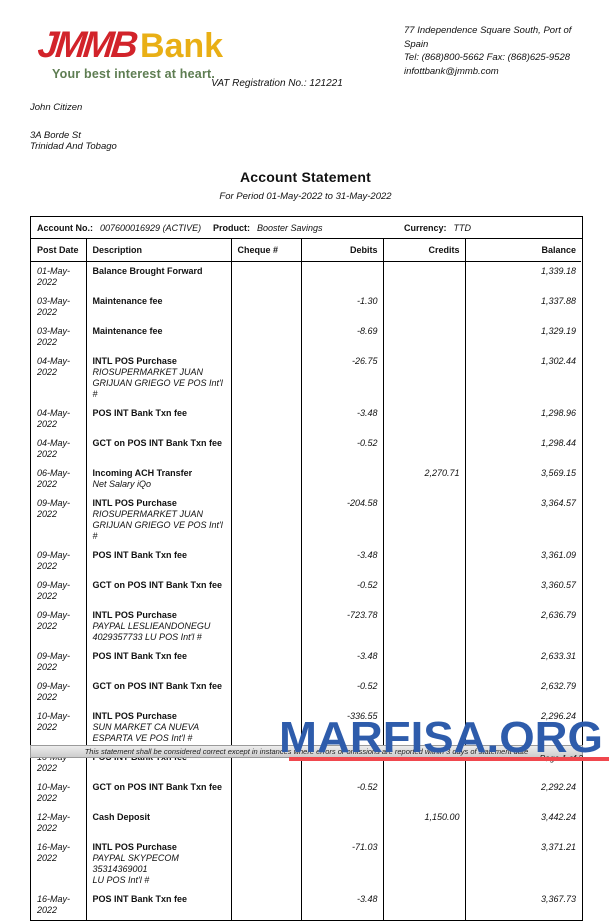  I want to click on cell-description: Balance Brought Forward, so click(158, 276).